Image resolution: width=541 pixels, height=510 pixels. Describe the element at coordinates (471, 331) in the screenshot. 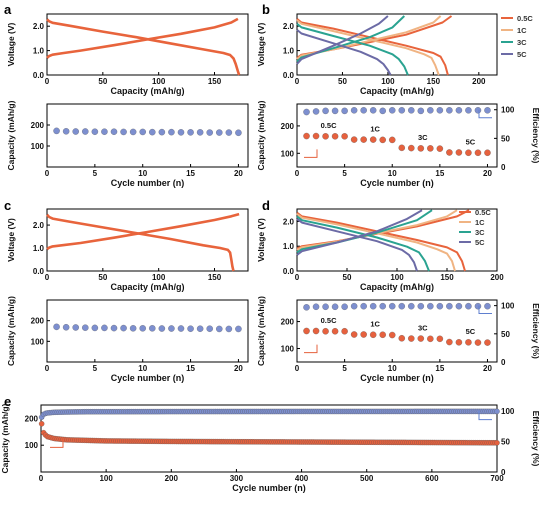

I see `d-bottom-rate-label: 5C` at that location.